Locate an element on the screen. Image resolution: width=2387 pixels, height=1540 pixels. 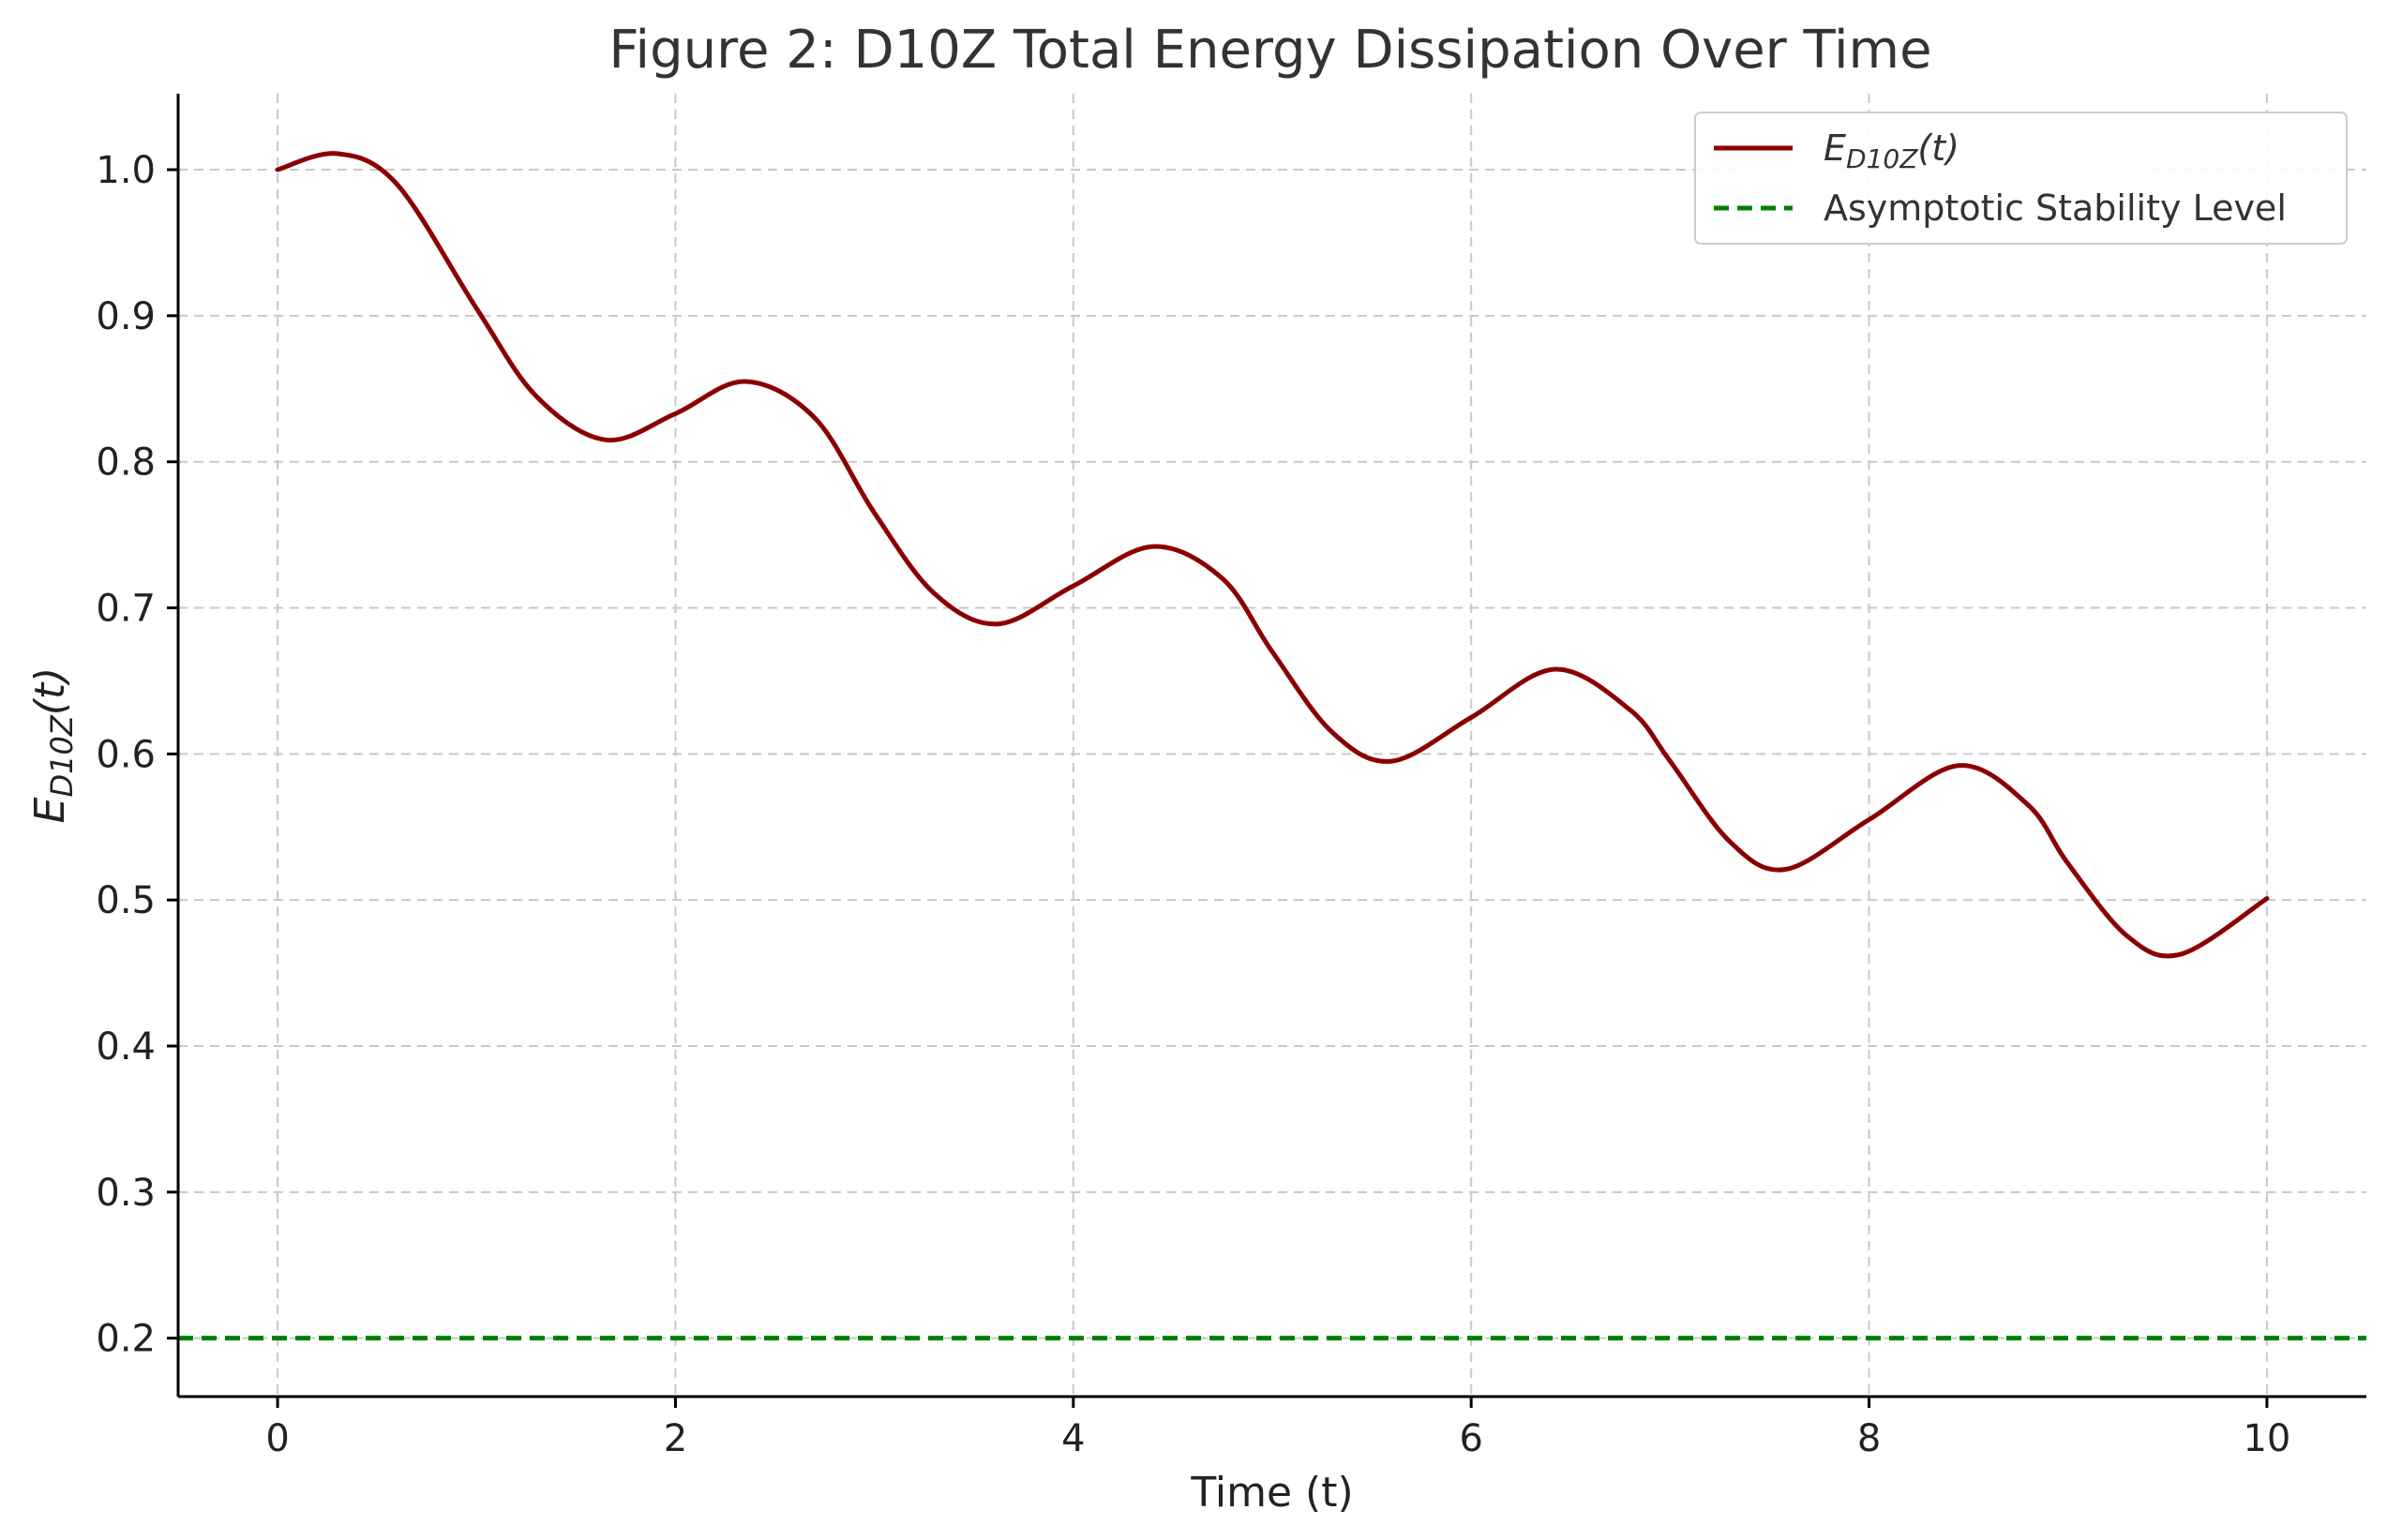
x-tick-label: 2 is located at coordinates (675, 1438).